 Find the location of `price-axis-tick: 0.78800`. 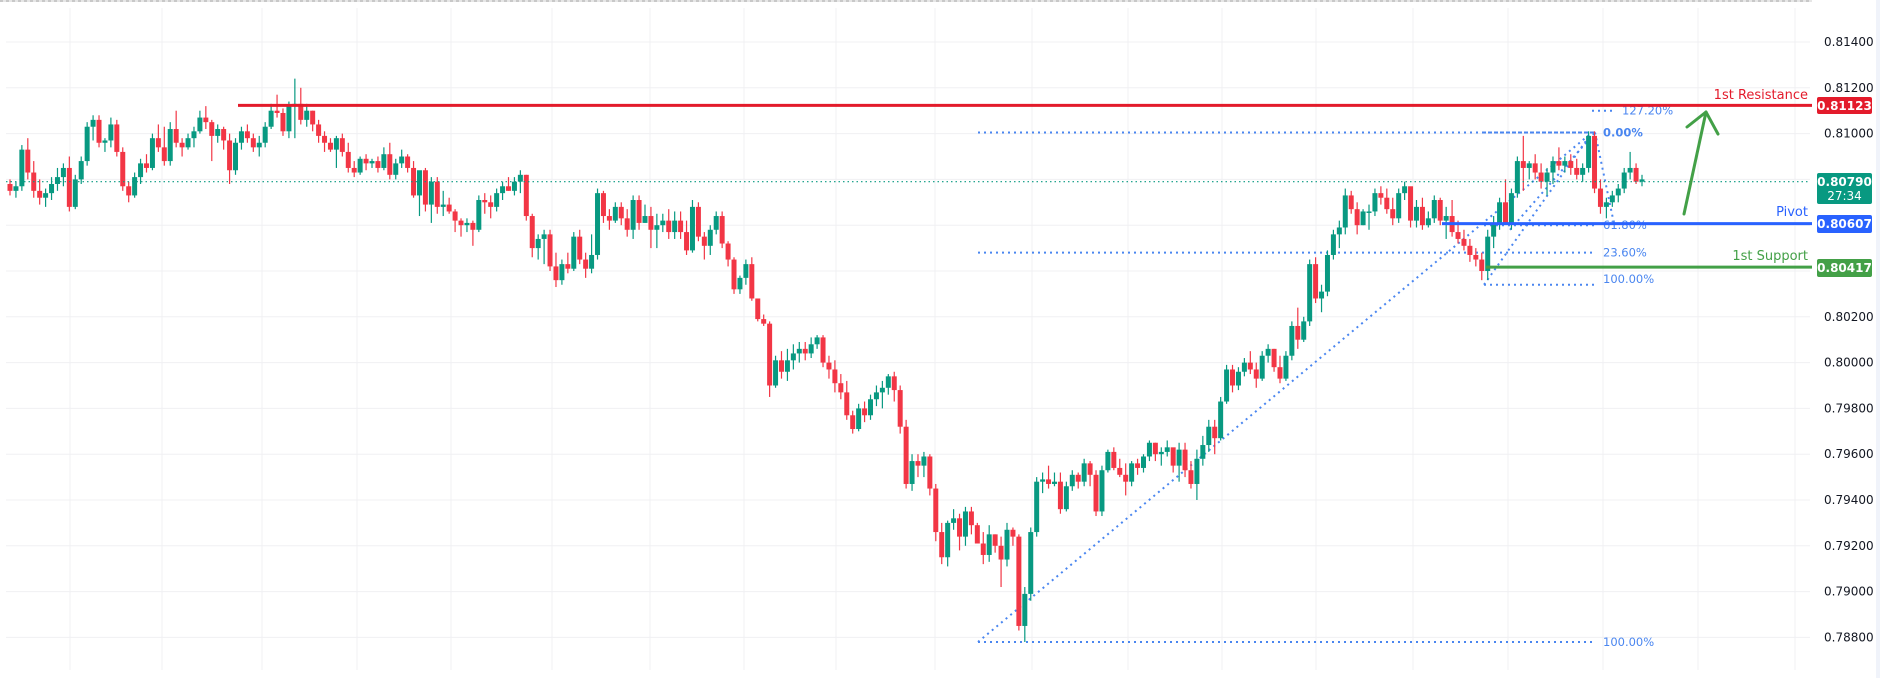

price-axis-tick: 0.78800 is located at coordinates (1849, 637).